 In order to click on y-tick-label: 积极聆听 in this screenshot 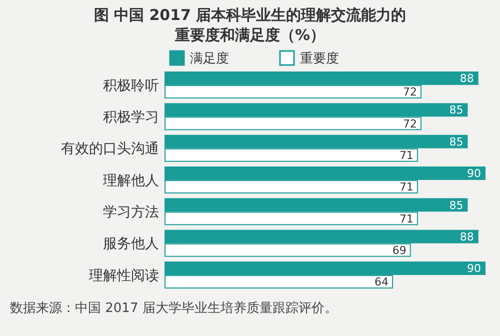, I will do `click(131, 86)`.